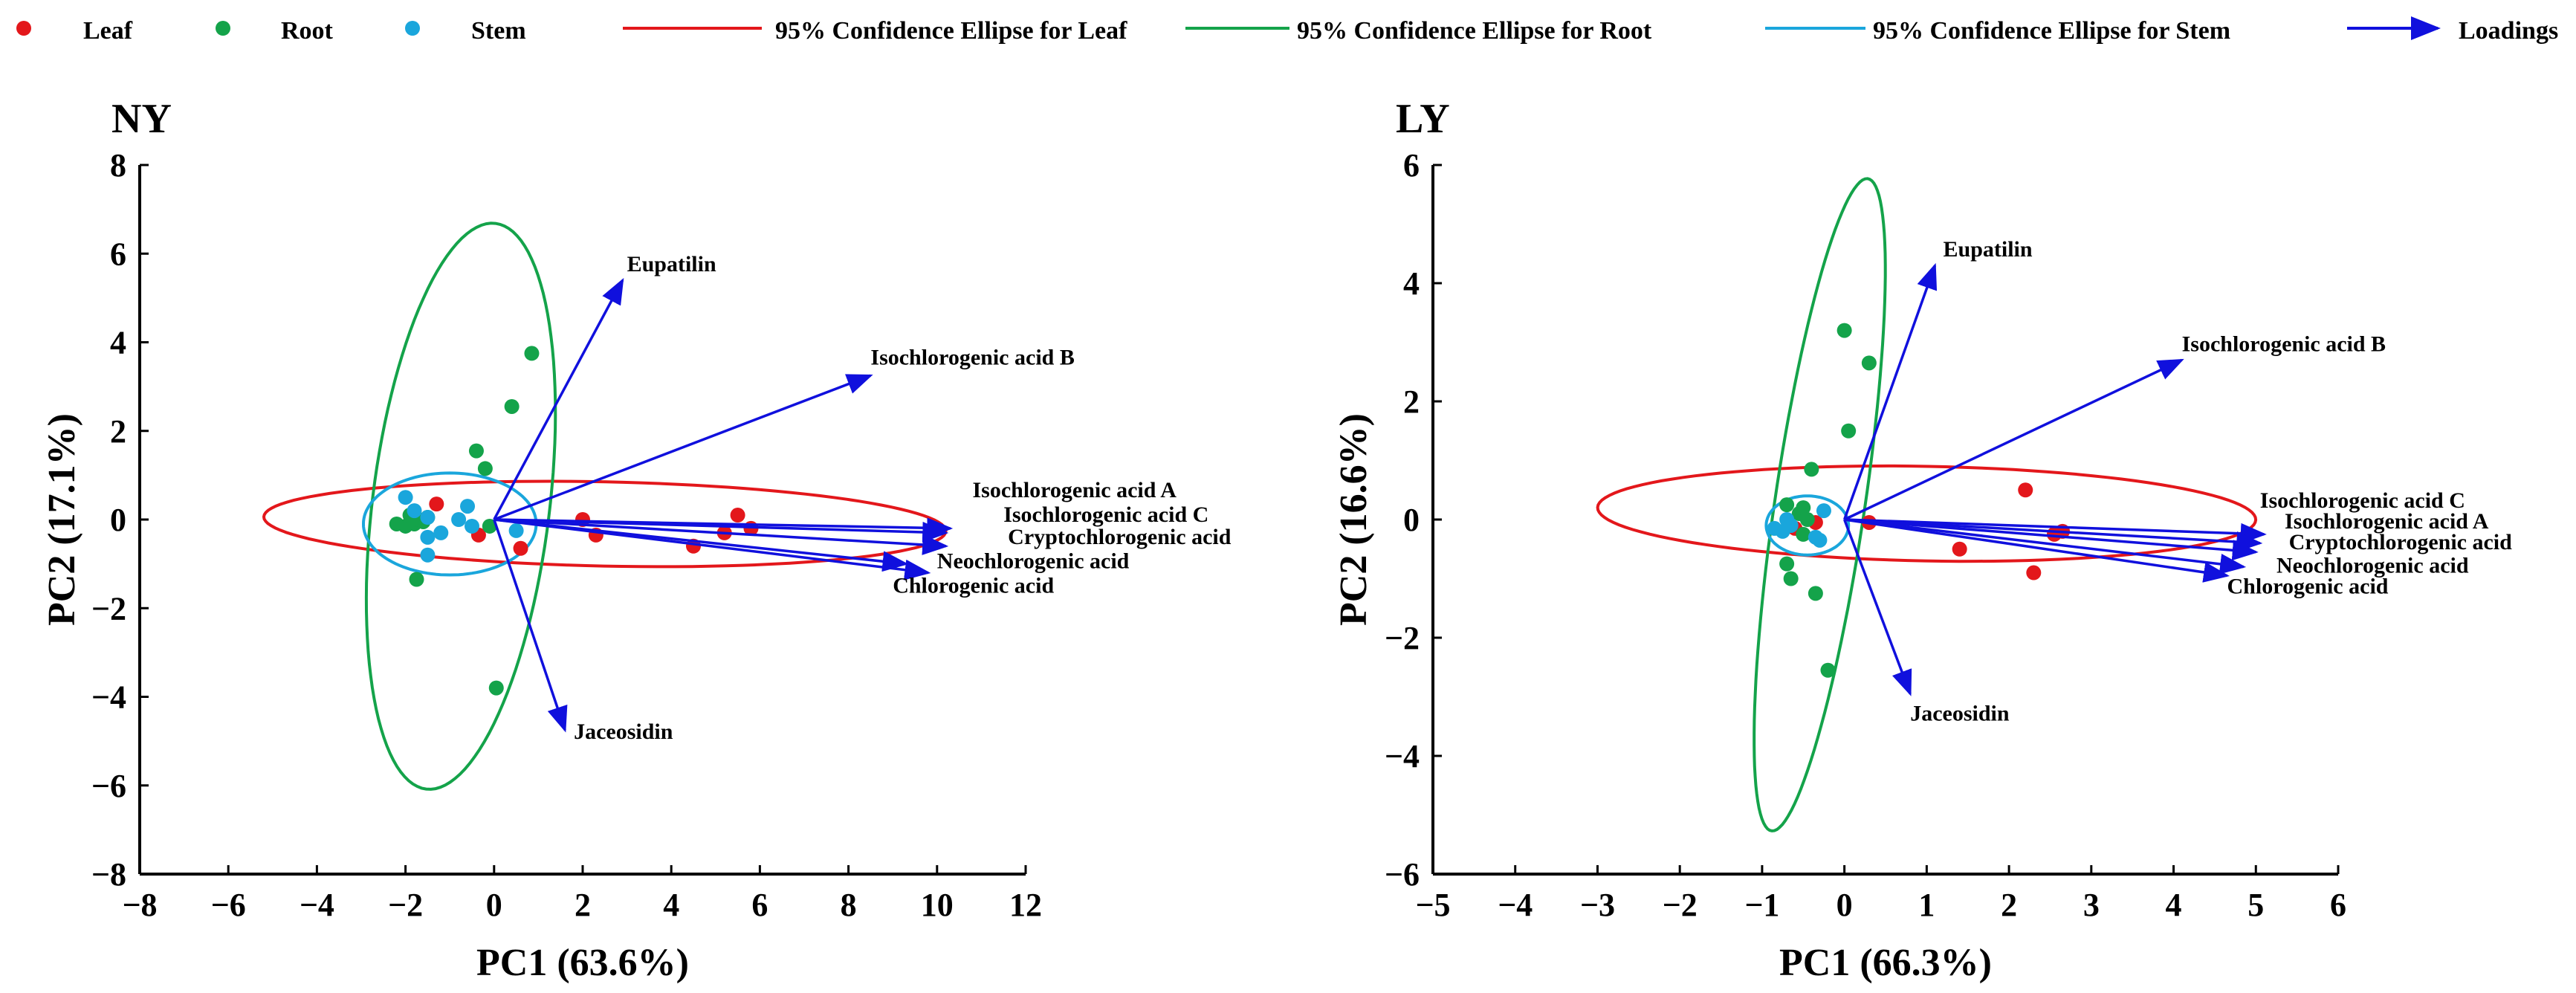  I want to click on x-tick-label: 3, so click(2091, 905).